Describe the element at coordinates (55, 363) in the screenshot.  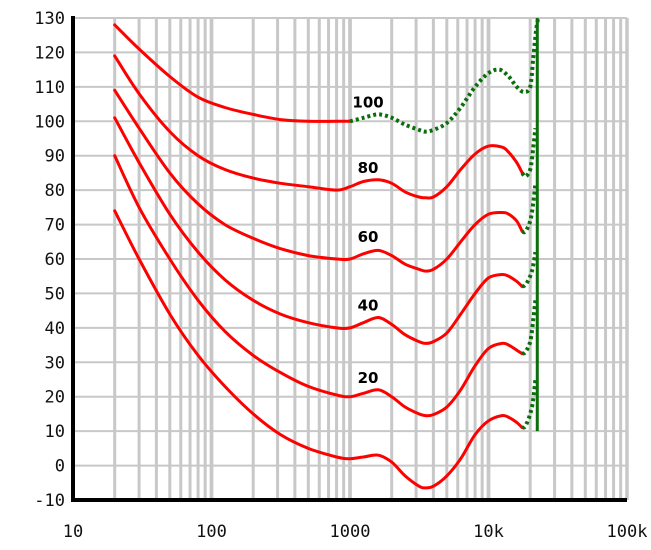
I see `y-tick-label: 30` at that location.